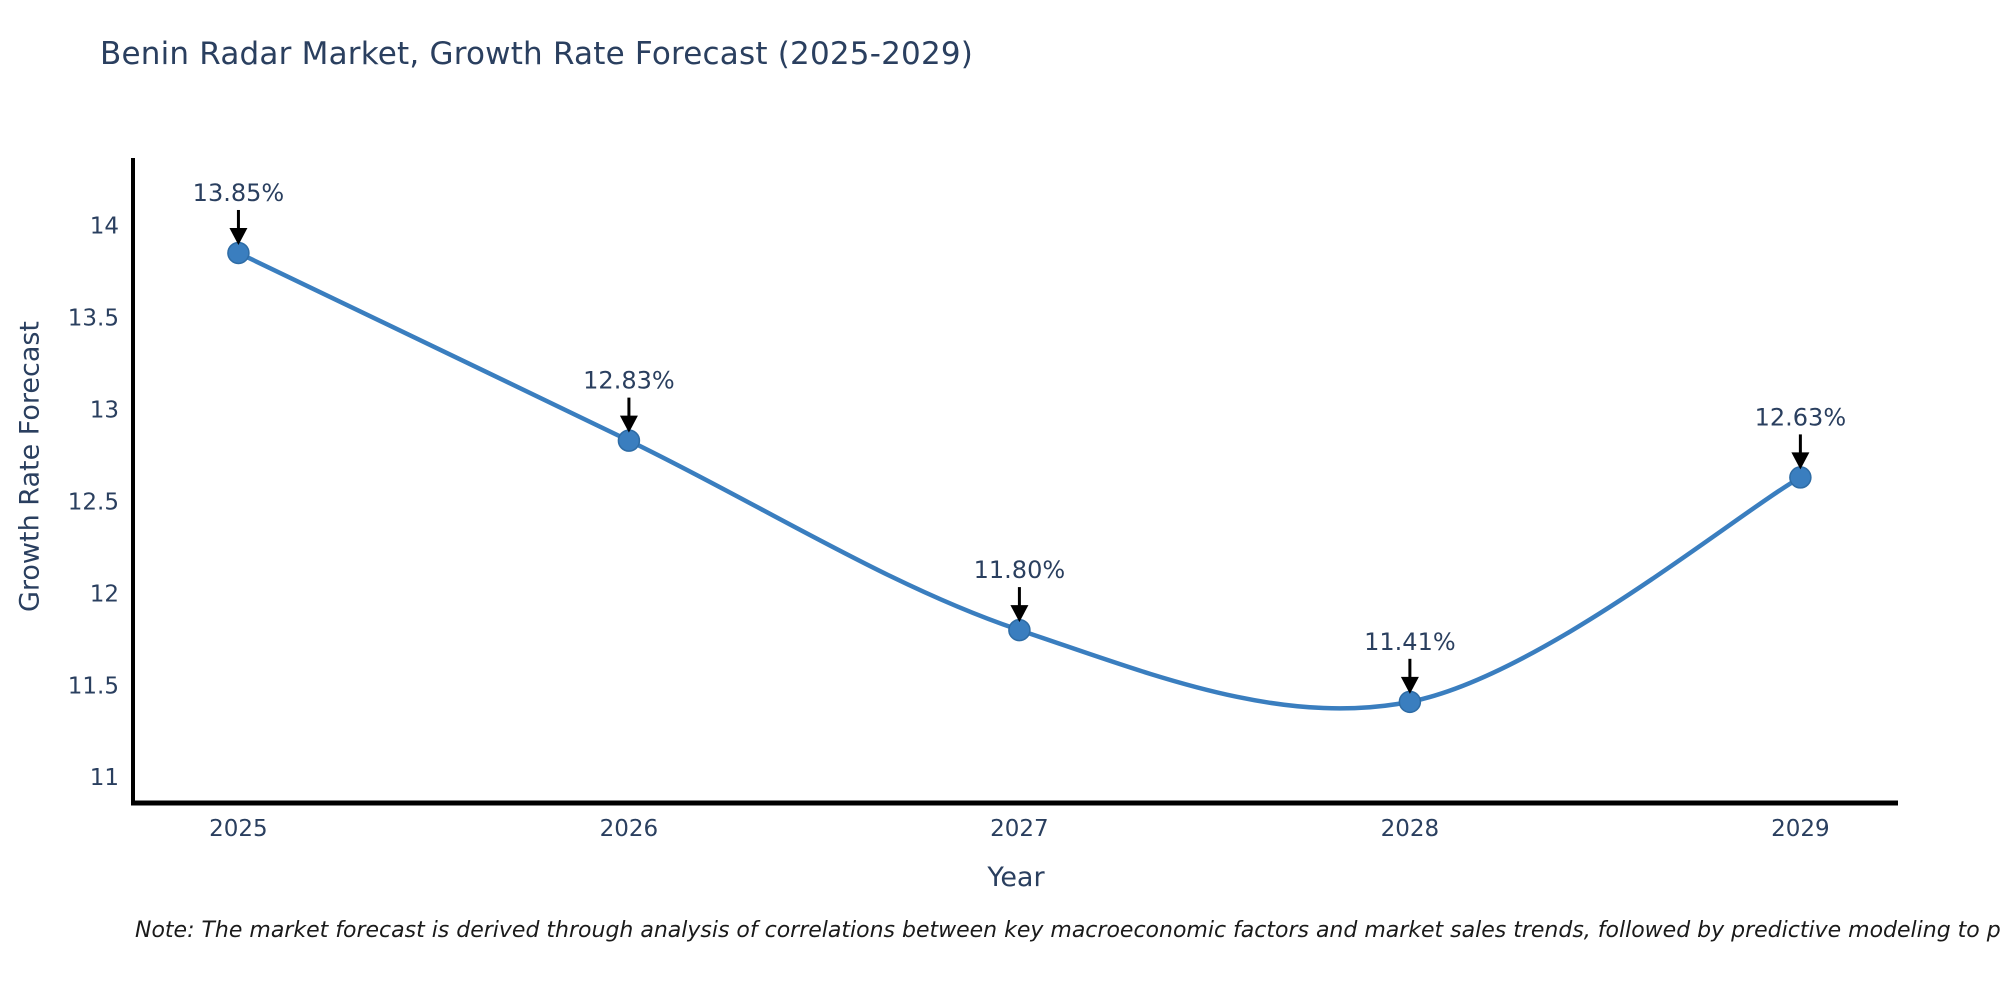 The image size is (2000, 1000). What do you see at coordinates (104, 778) in the screenshot?
I see `y-tick-label-11: 11` at bounding box center [104, 778].